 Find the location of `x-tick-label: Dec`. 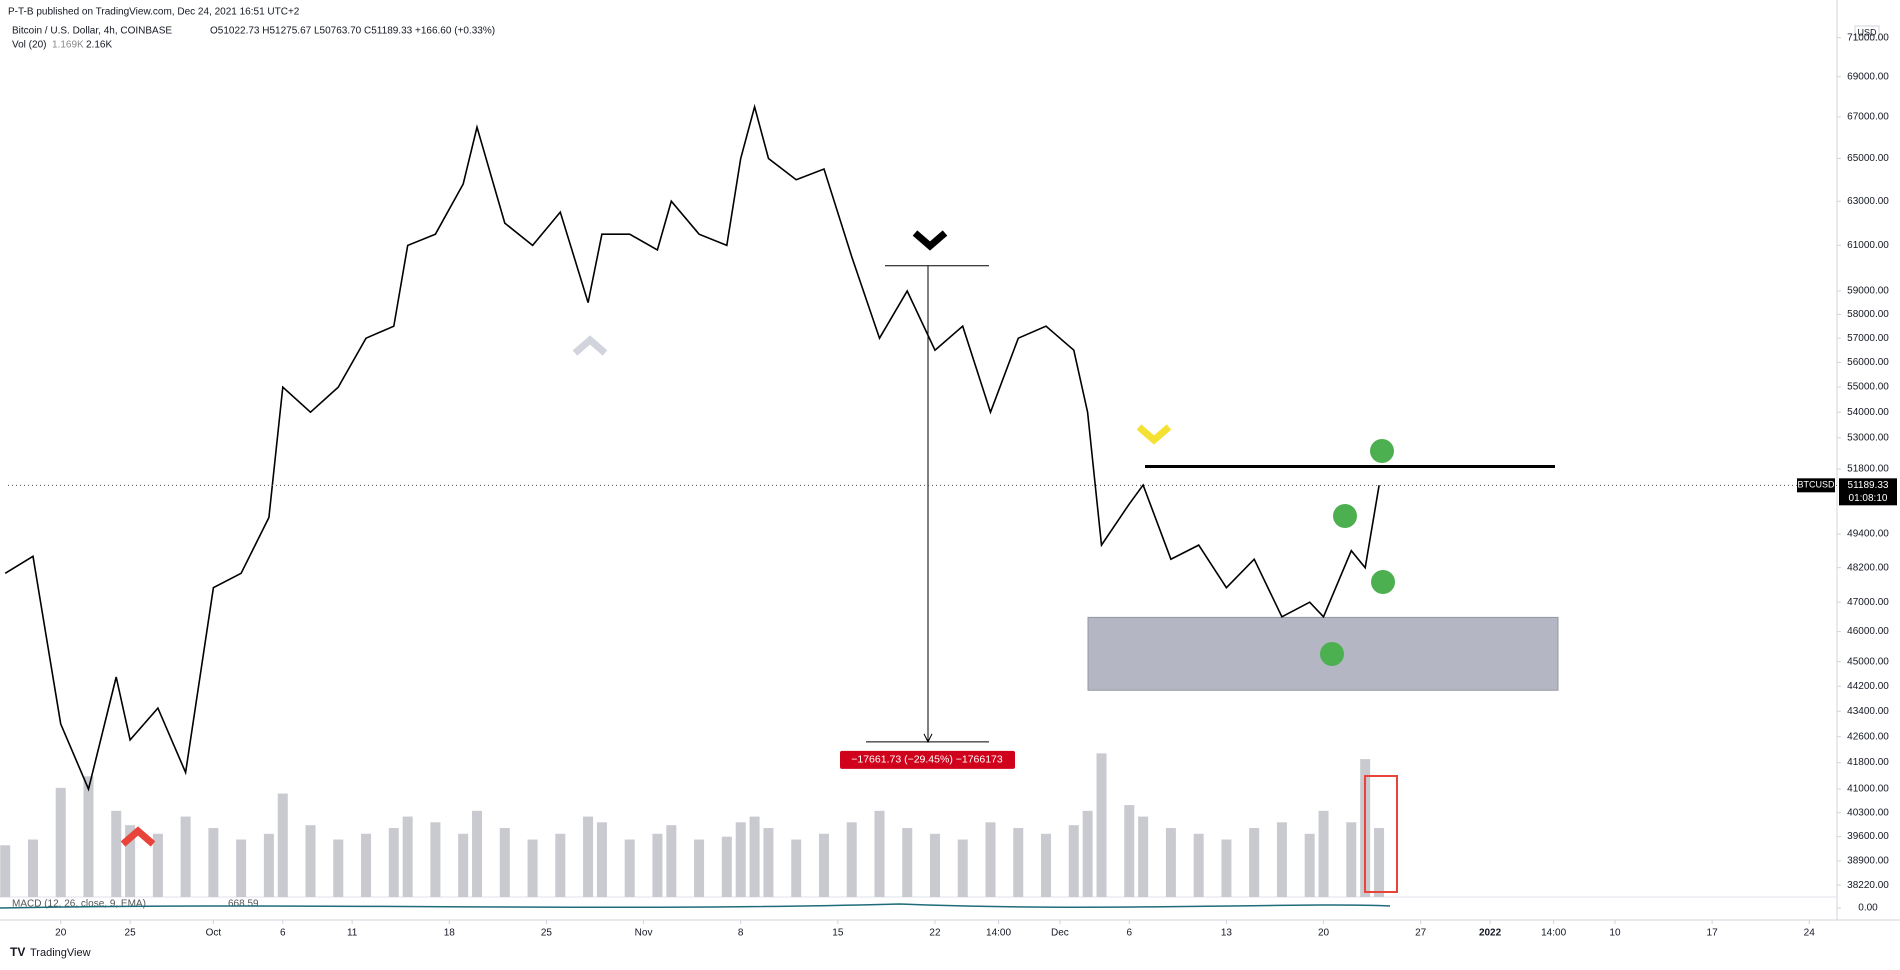

x-tick-label: Dec is located at coordinates (1060, 933).